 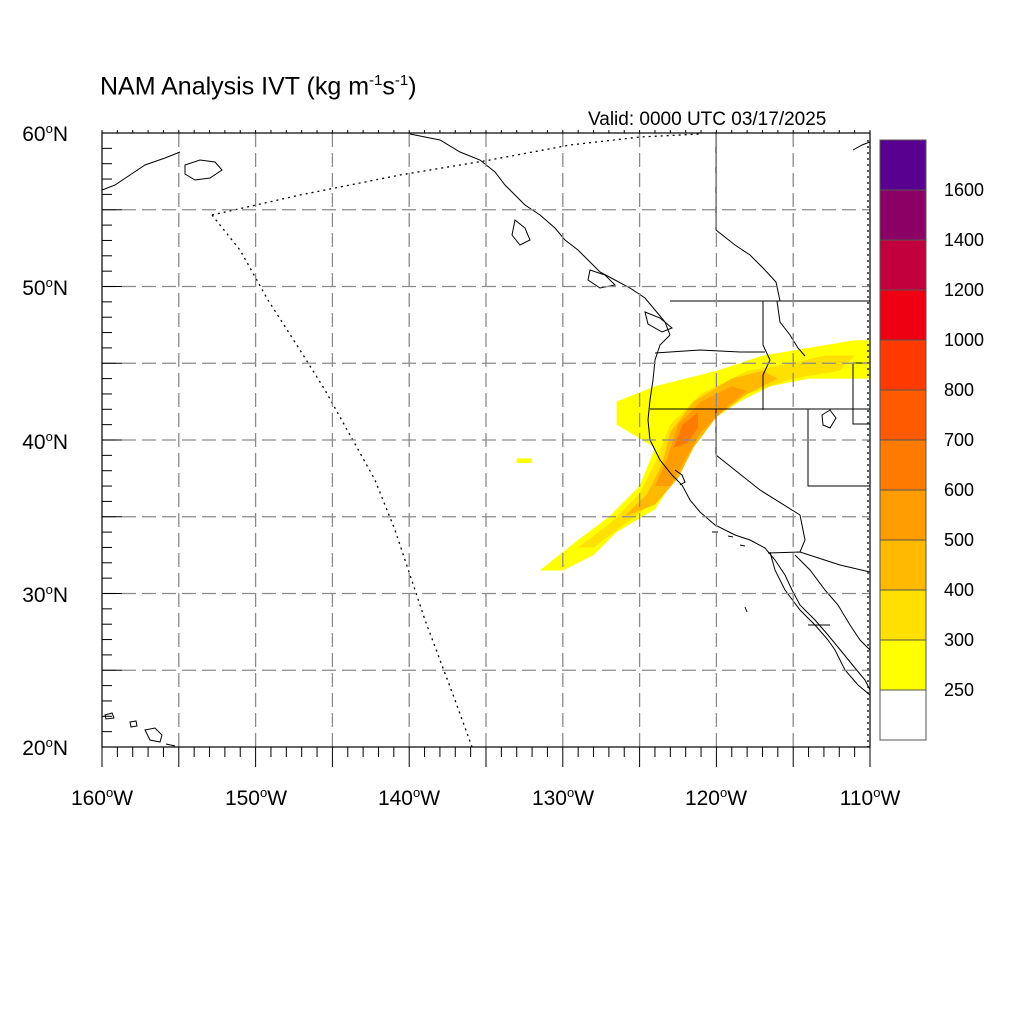 I want to click on alaska-bc-coastline, so click(x=540, y=234).